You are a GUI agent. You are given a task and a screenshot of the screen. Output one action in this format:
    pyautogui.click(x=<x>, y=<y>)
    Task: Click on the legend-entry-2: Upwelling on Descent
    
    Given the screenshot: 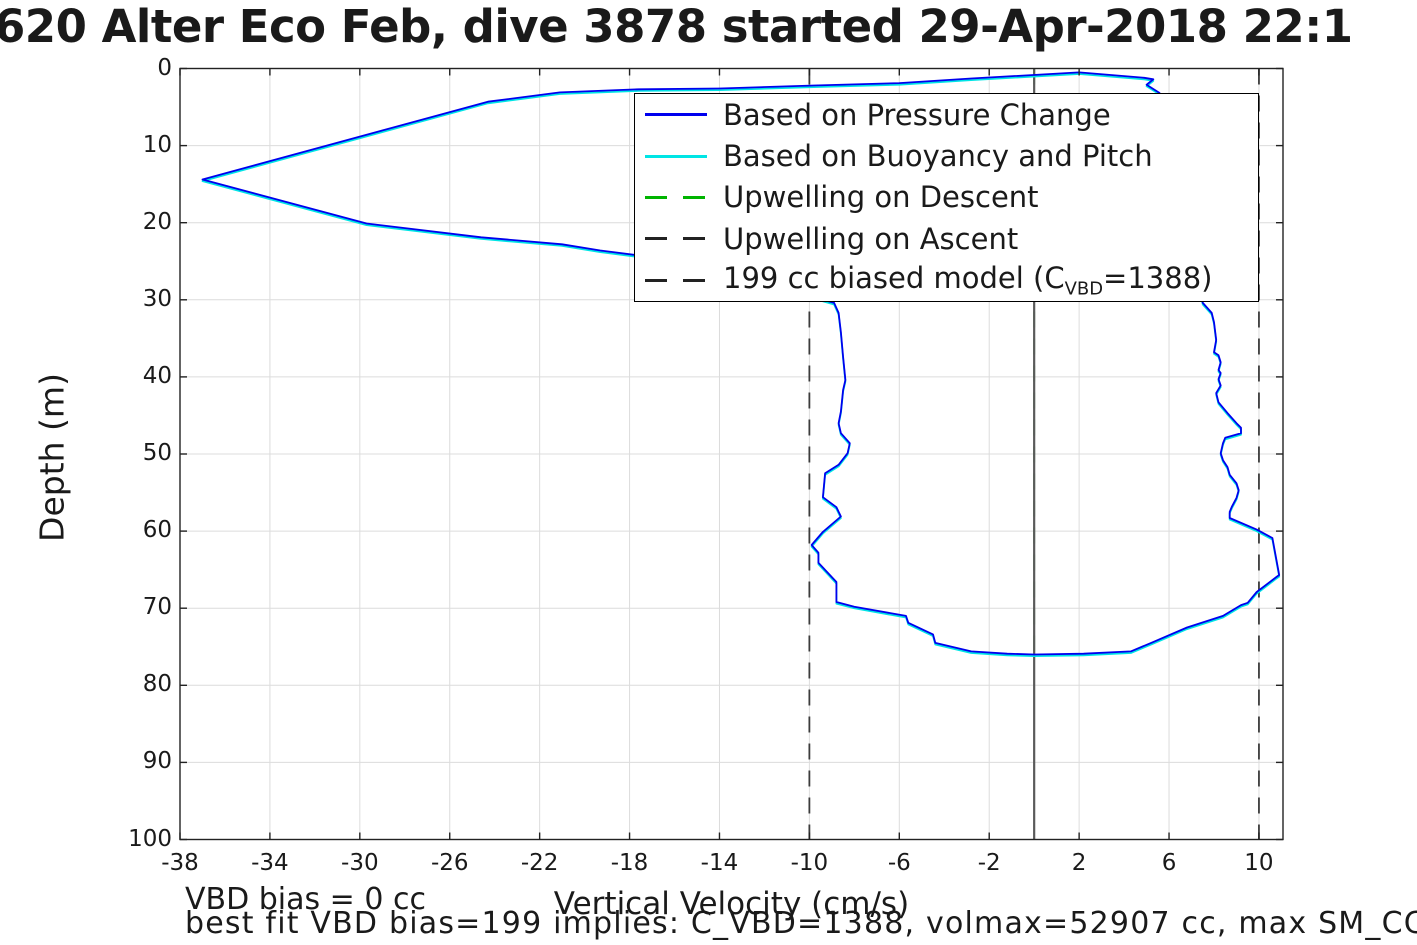 What is the action you would take?
    pyautogui.click(x=946, y=197)
    